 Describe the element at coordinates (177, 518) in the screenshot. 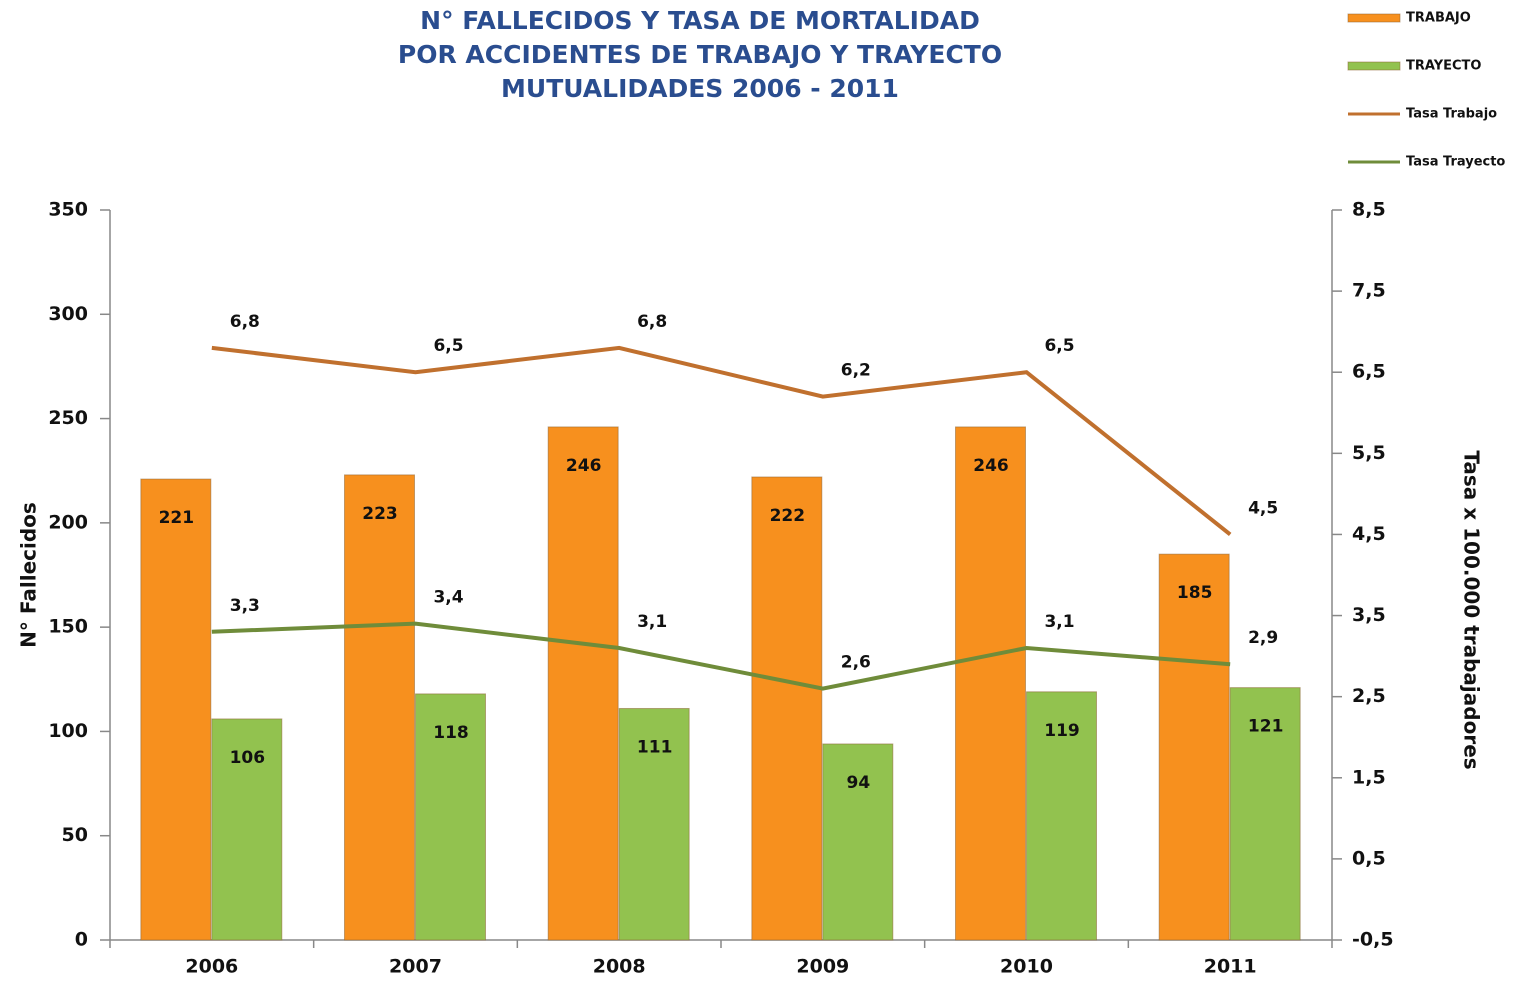

I see `bar-value-label: 221` at that location.